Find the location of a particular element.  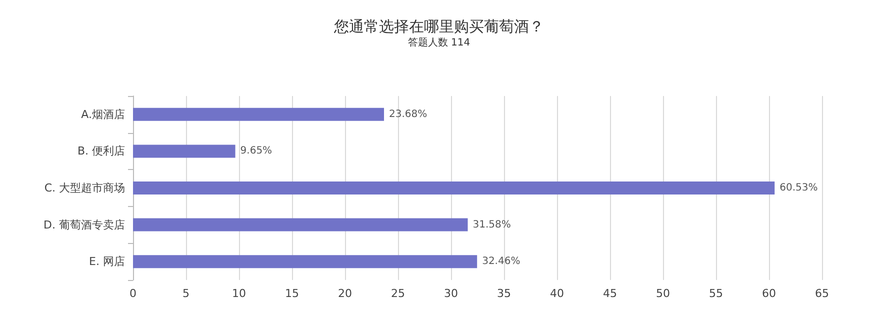

x-tick-label: 60 is located at coordinates (769, 293).